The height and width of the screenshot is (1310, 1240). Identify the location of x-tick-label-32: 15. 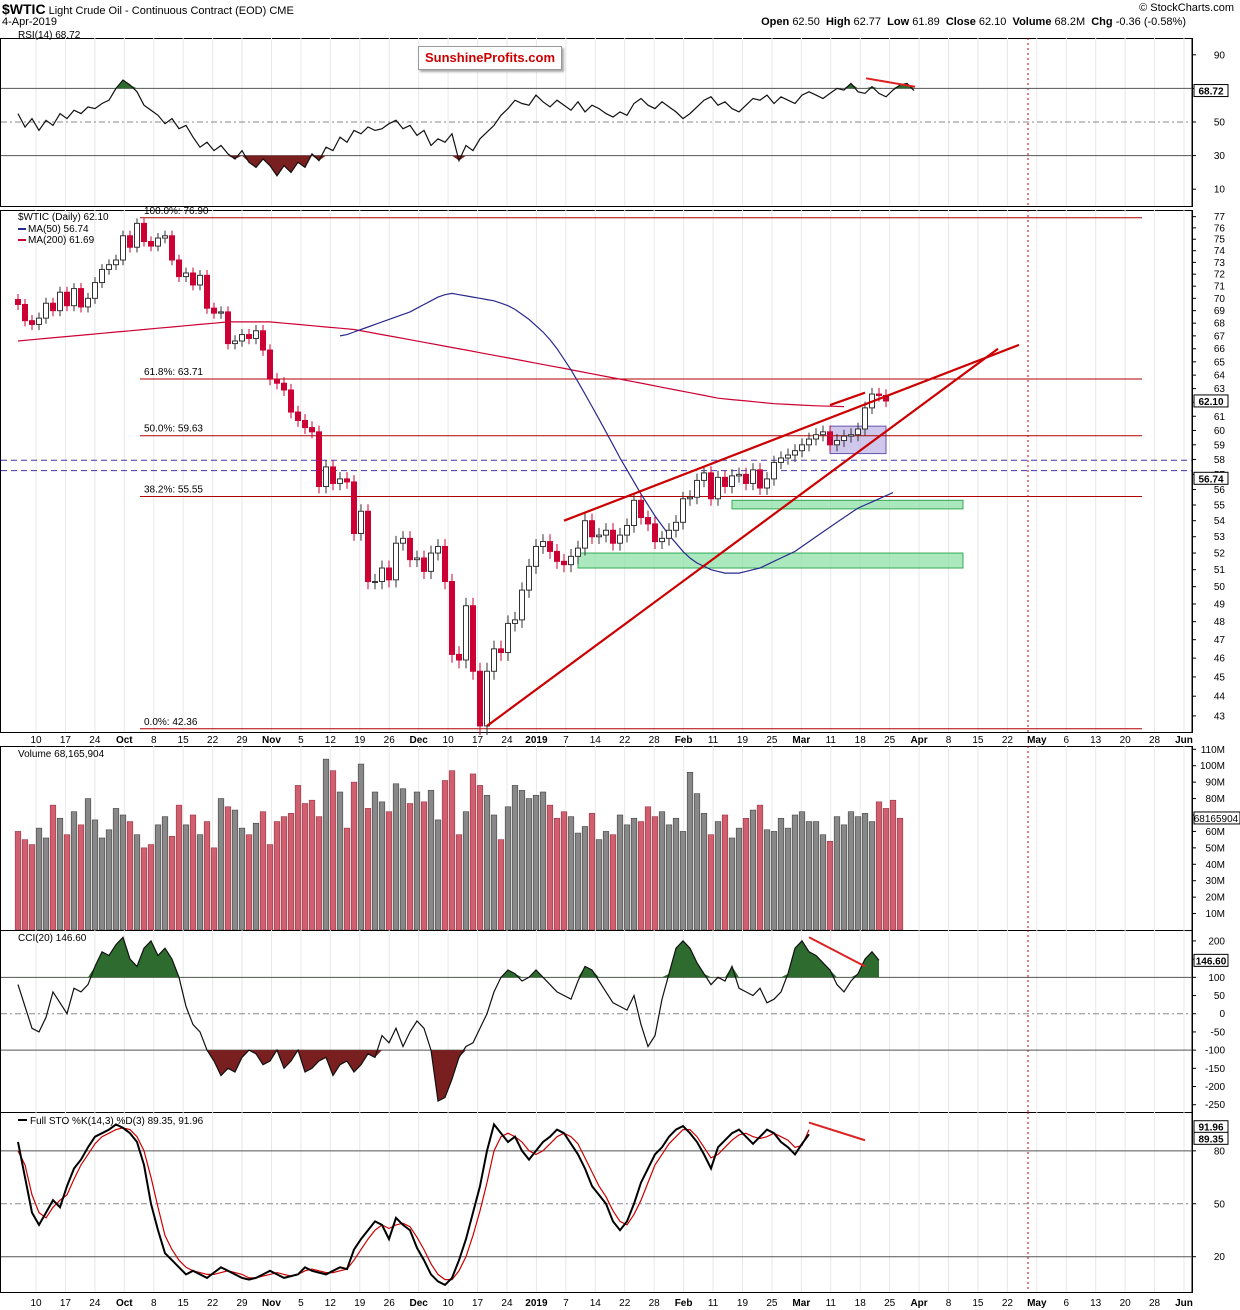
(978, 1303).